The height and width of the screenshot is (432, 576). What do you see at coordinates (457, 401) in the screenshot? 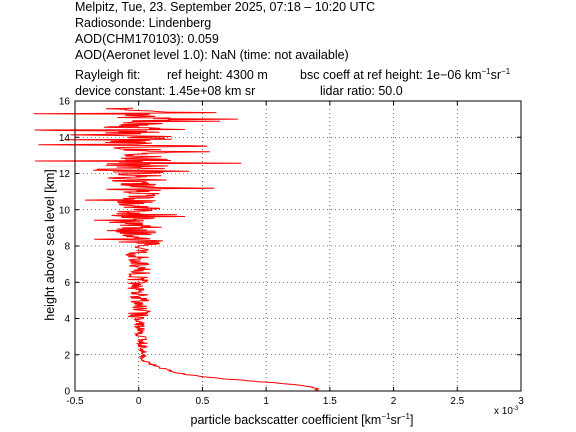
I see `x-tick-label: 2.5` at bounding box center [457, 401].